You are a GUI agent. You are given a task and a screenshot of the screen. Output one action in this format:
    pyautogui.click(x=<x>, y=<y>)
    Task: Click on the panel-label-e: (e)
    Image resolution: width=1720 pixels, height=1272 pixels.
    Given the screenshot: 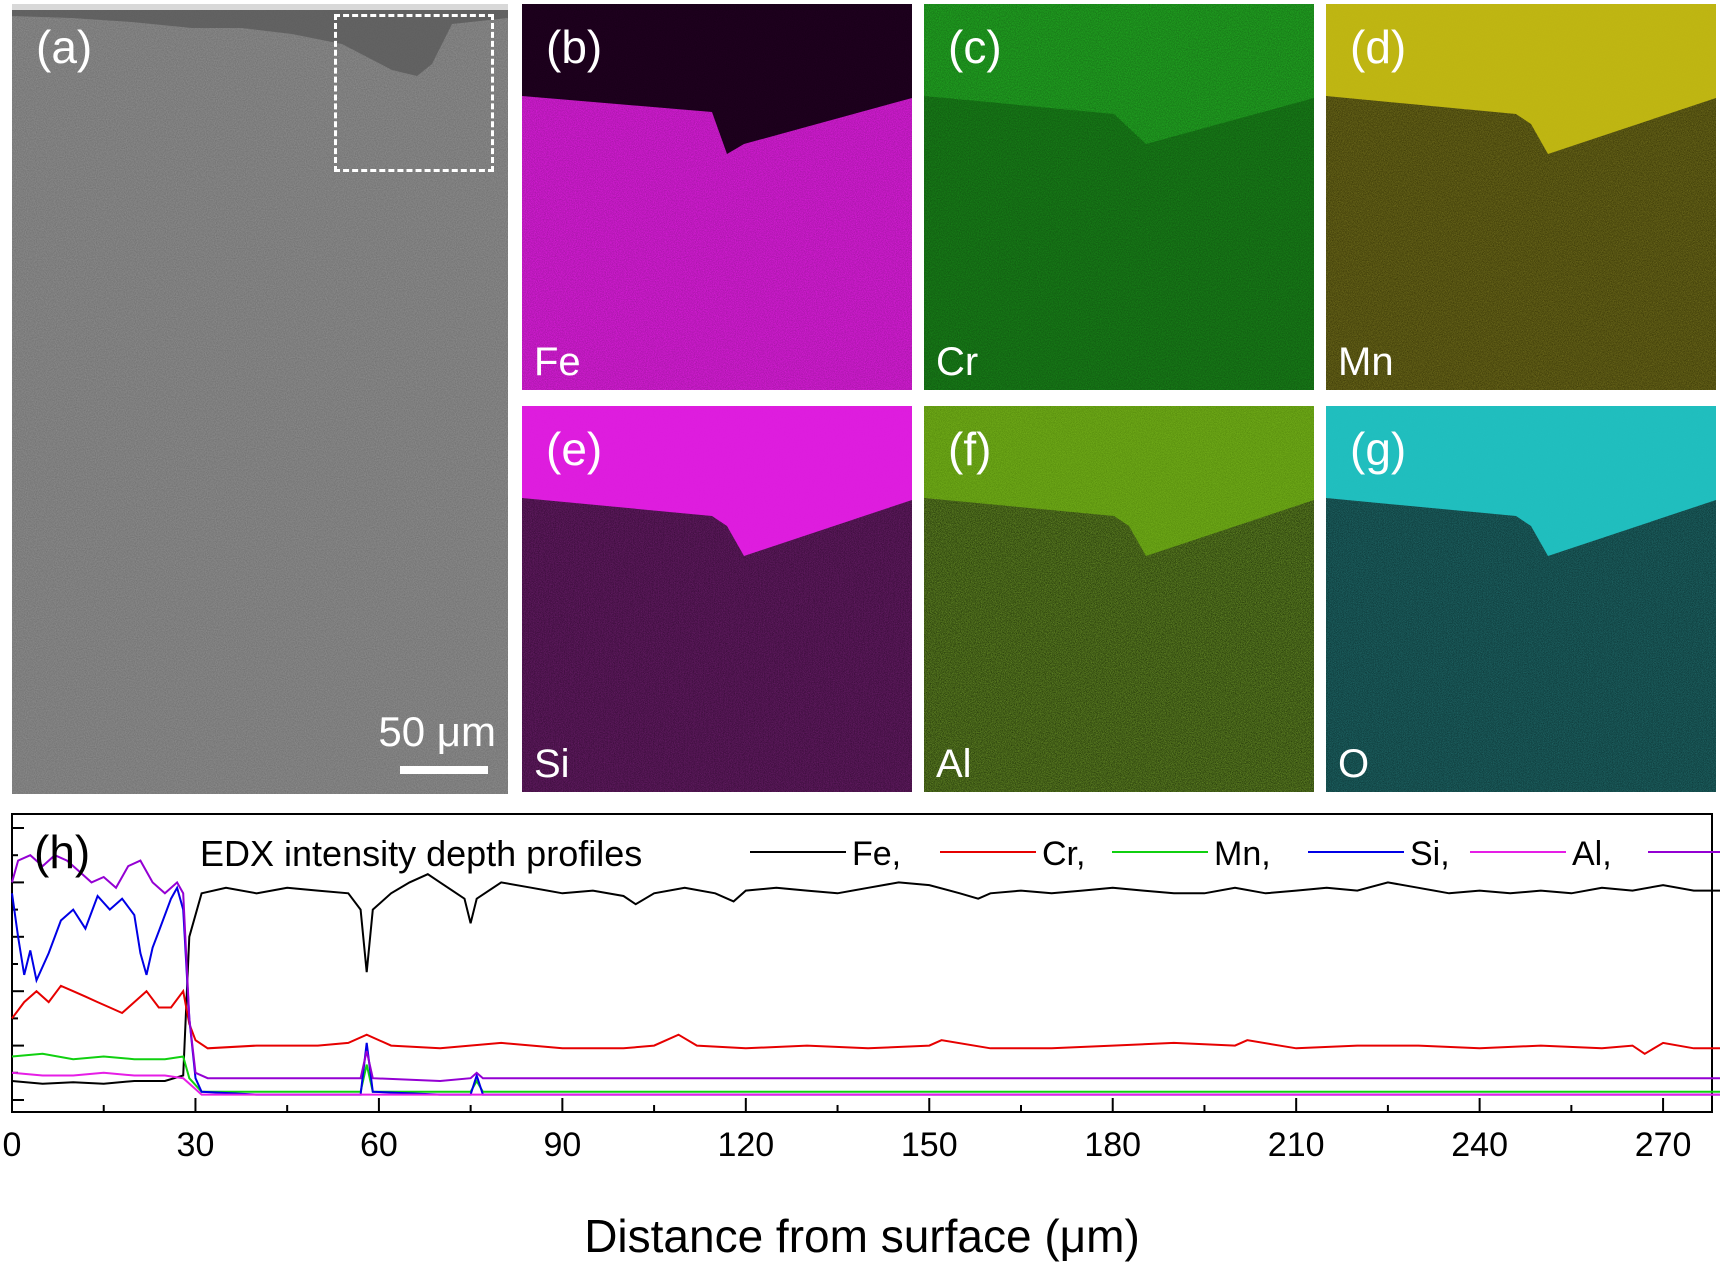 What is the action you would take?
    pyautogui.click(x=574, y=449)
    